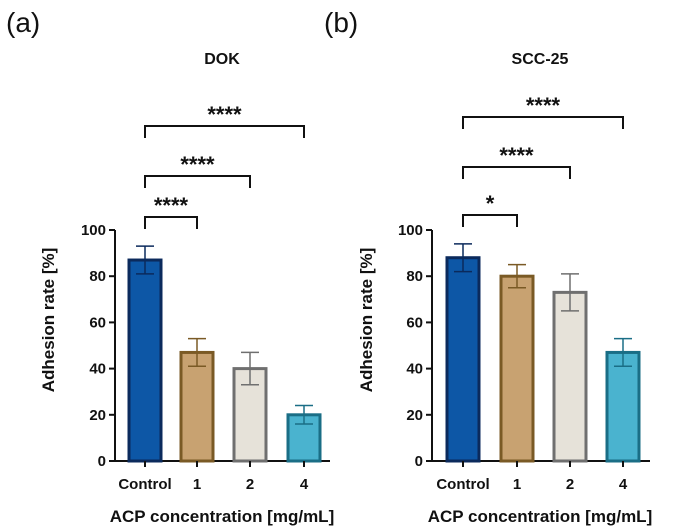  Describe the element at coordinates (222, 59) in the screenshot. I see `panel-a-title: DOK` at that location.